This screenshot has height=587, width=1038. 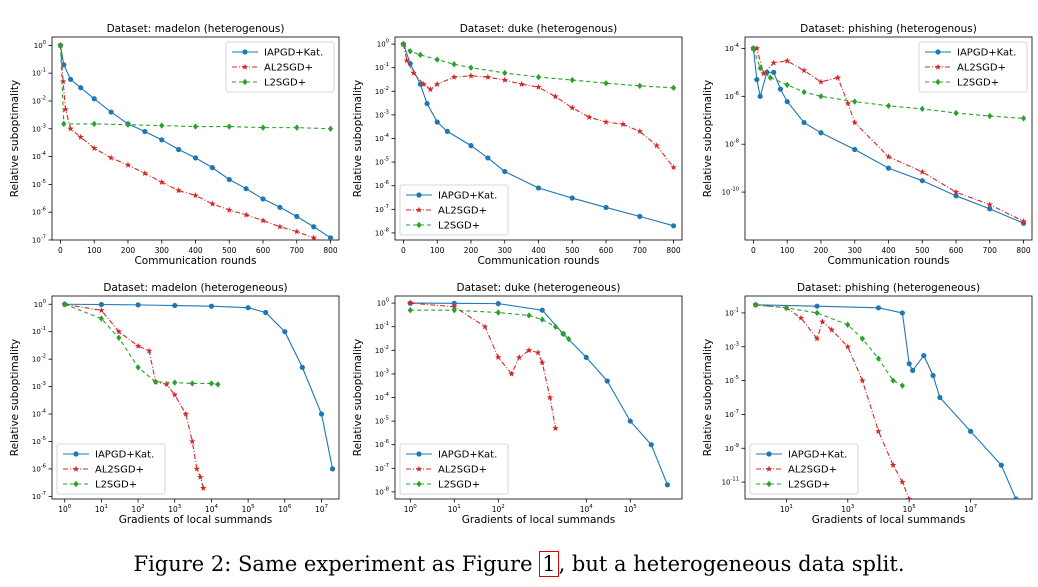 I want to click on series-al2sgd-, so click(x=189, y=140).